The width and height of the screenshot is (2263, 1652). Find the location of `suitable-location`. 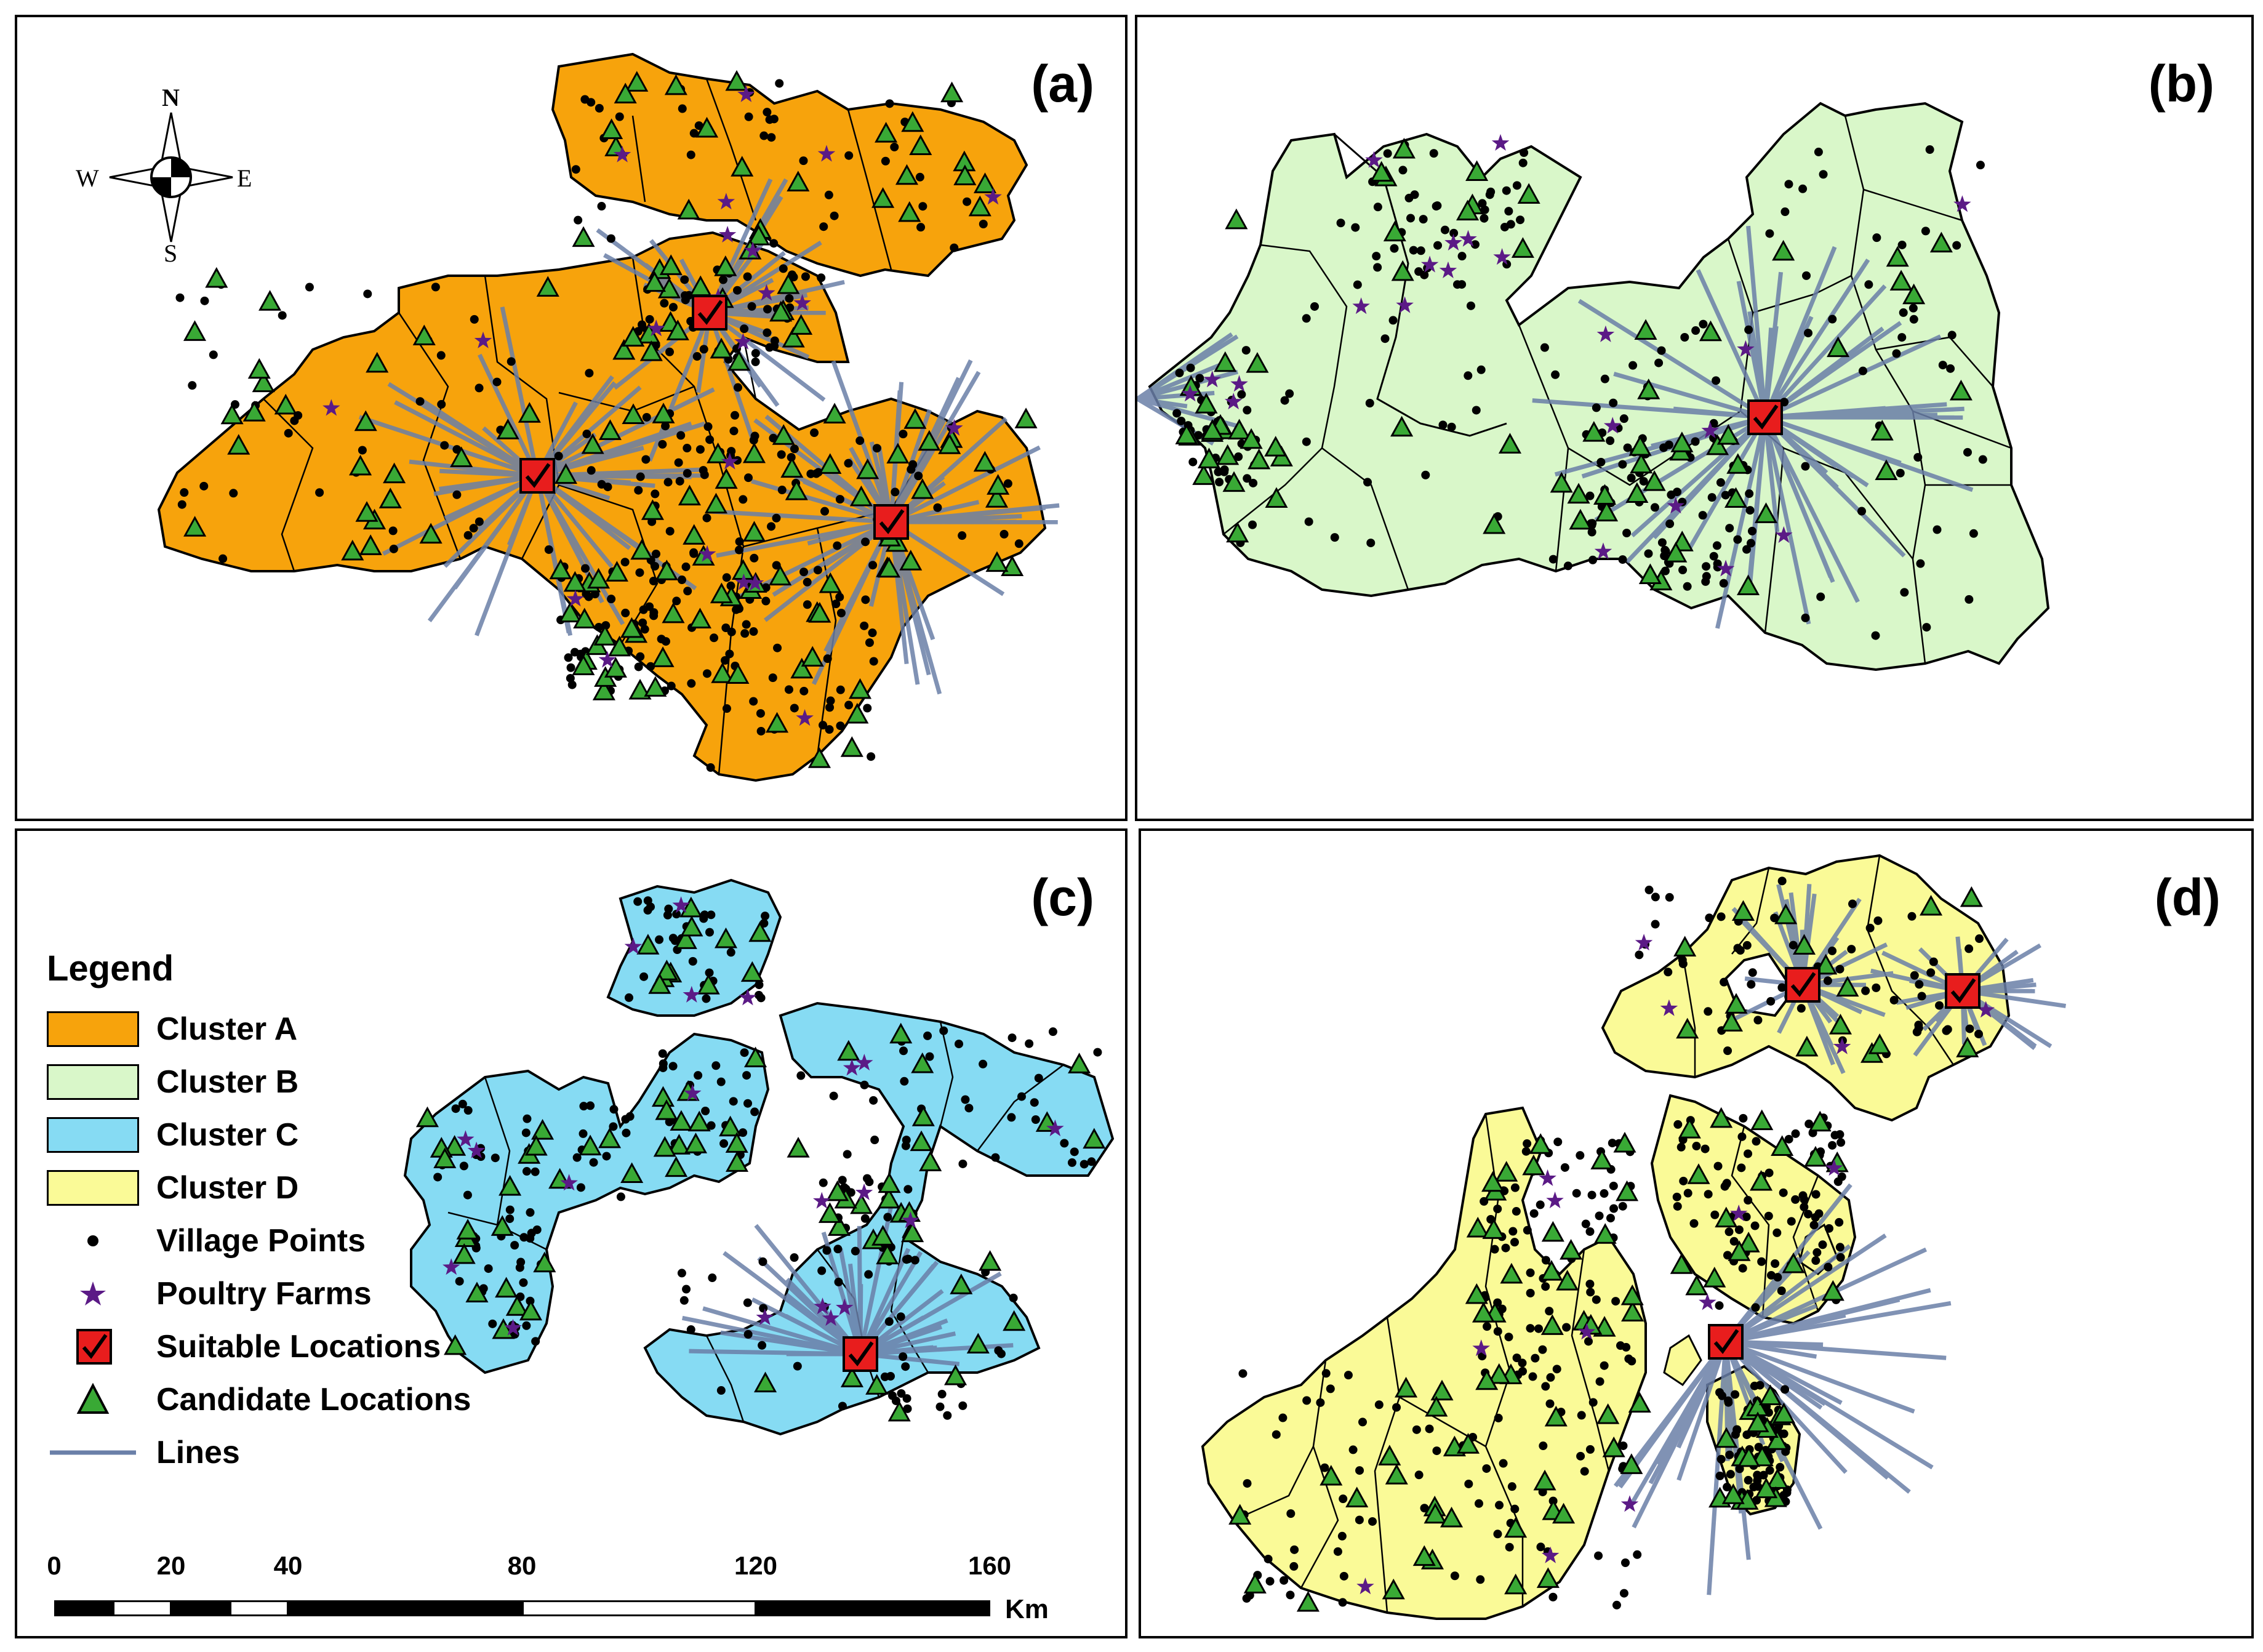

suitable-location is located at coordinates (537, 476).